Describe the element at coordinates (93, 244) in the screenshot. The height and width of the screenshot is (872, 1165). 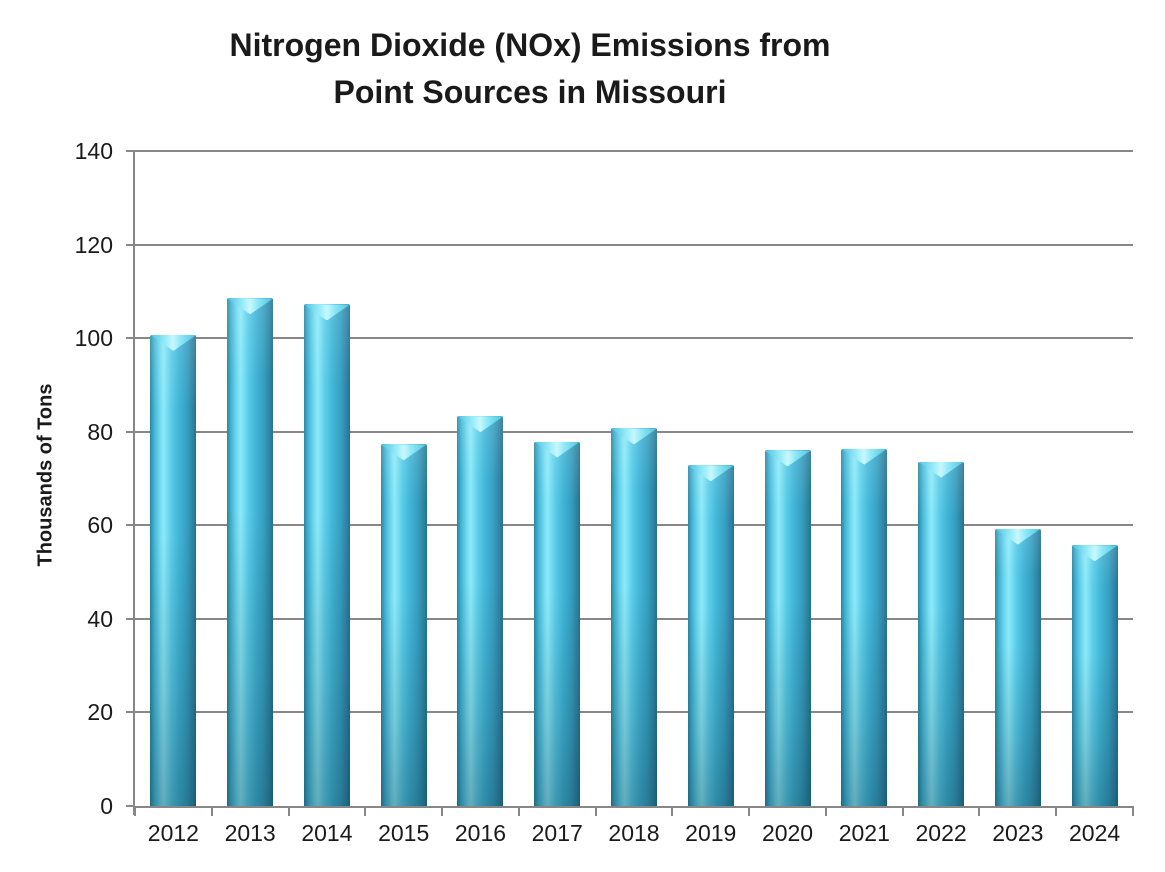
I see `y-tick-label-120: 120` at that location.